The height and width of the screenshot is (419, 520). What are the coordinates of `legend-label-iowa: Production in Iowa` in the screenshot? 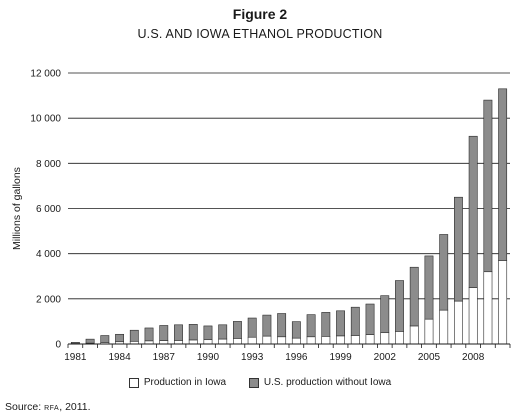 It's located at (185, 382).